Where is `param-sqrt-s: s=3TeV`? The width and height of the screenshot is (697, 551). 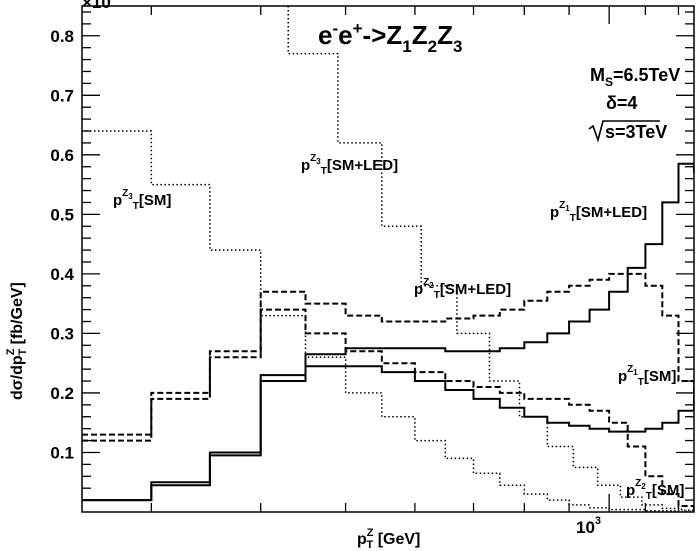 param-sqrt-s: s=3TeV is located at coordinates (636, 132).